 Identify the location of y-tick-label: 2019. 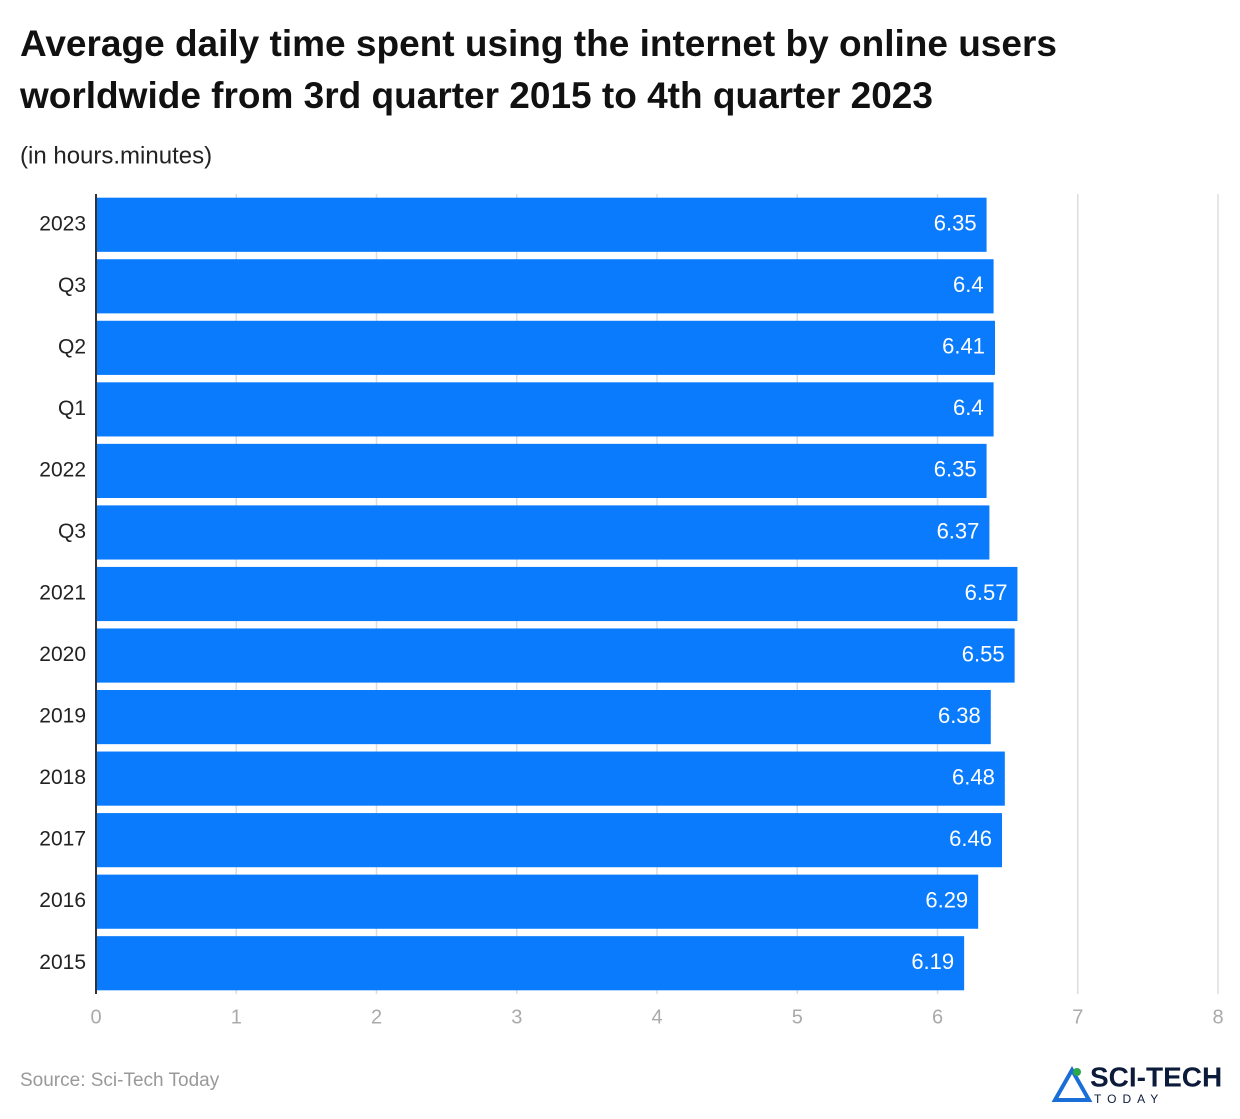
(62, 716).